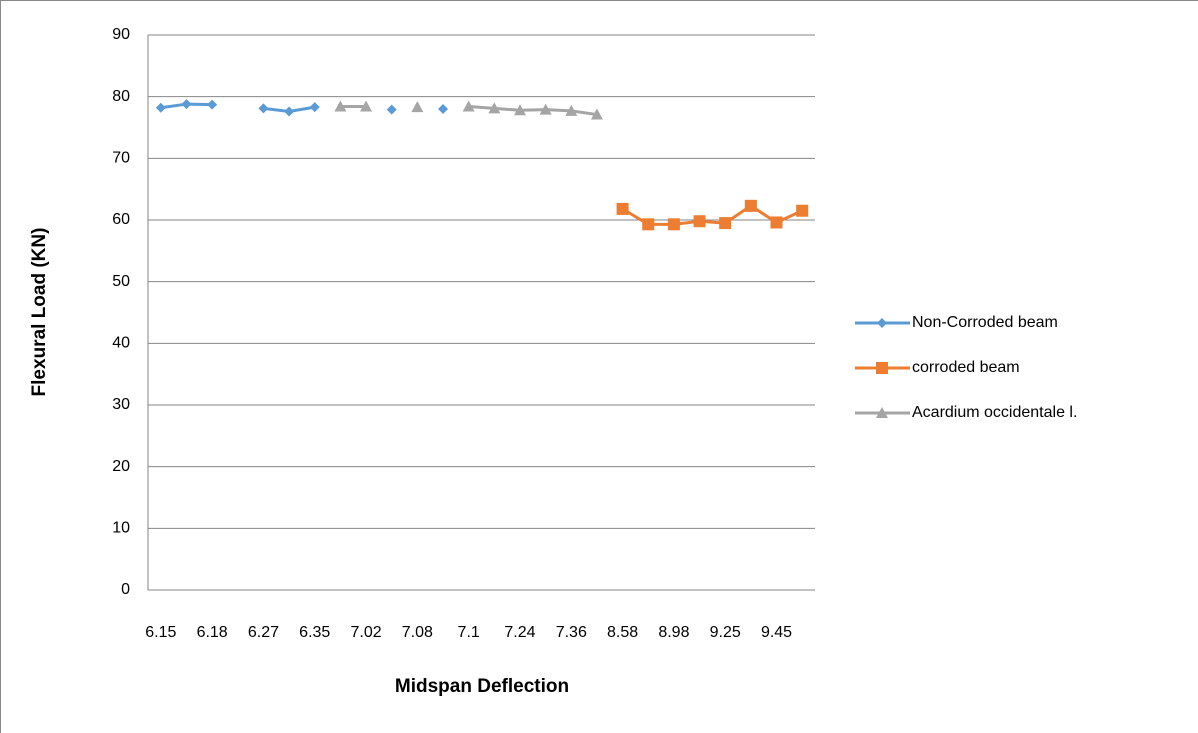 The height and width of the screenshot is (733, 1198). What do you see at coordinates (725, 632) in the screenshot?
I see `x-tick-label: 9.25` at bounding box center [725, 632].